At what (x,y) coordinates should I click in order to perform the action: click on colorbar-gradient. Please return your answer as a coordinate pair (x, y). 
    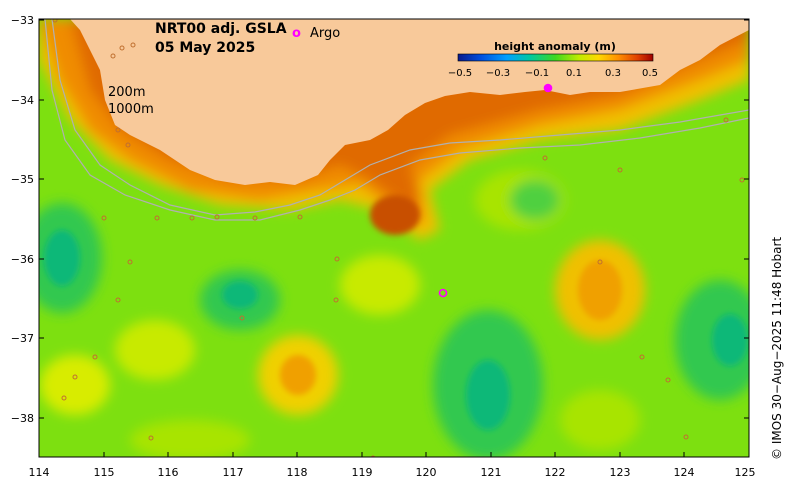
    Looking at the image, I should click on (555, 57).